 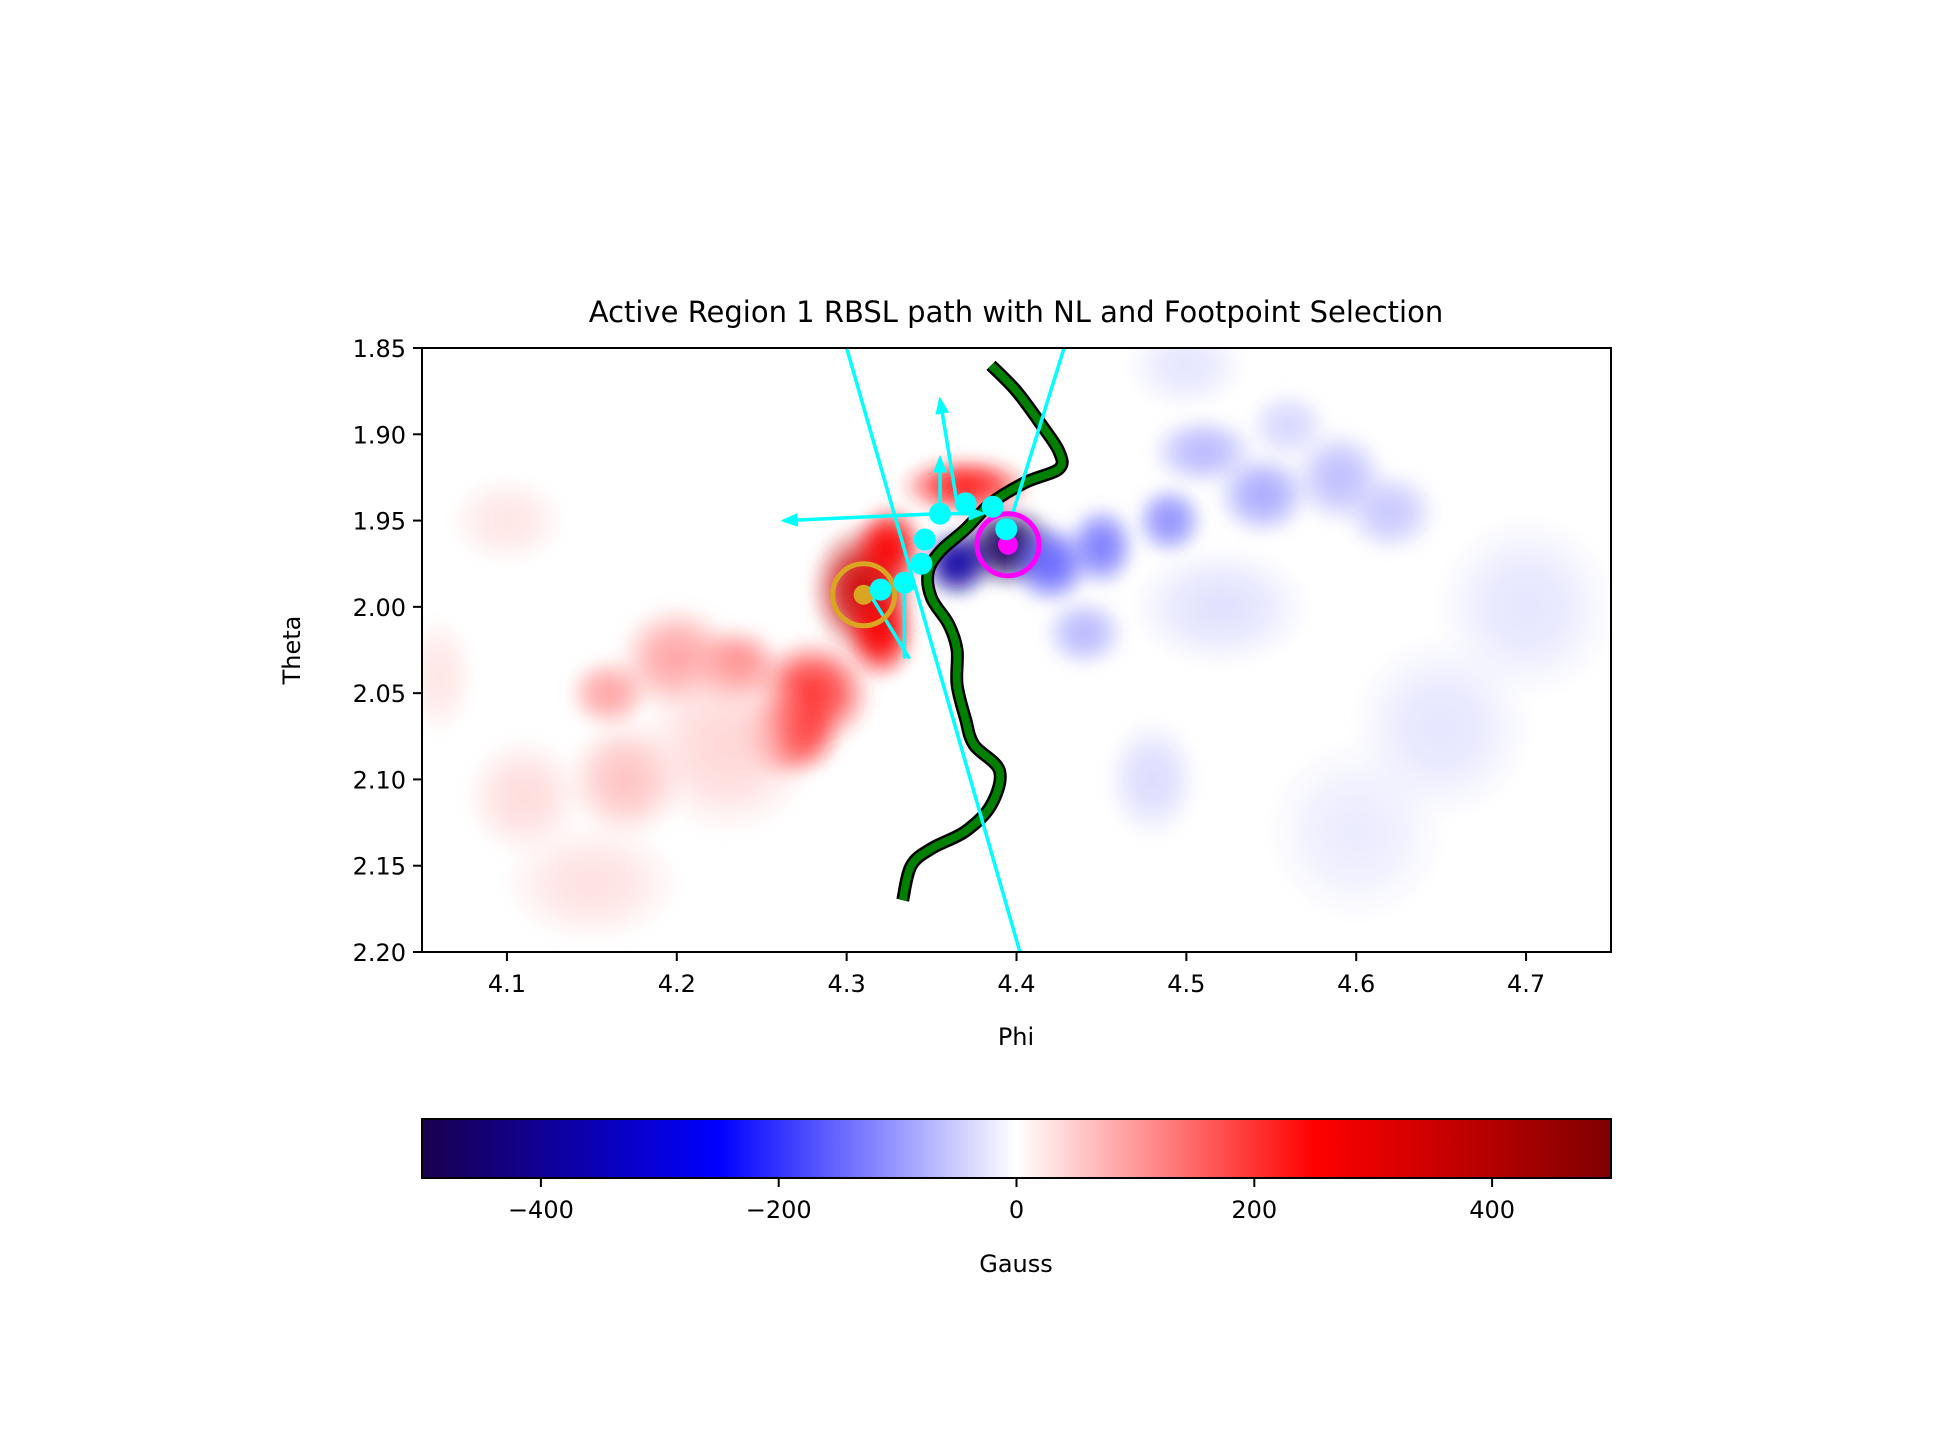 I want to click on colorbar-label: Gauss, so click(x=1016, y=1264).